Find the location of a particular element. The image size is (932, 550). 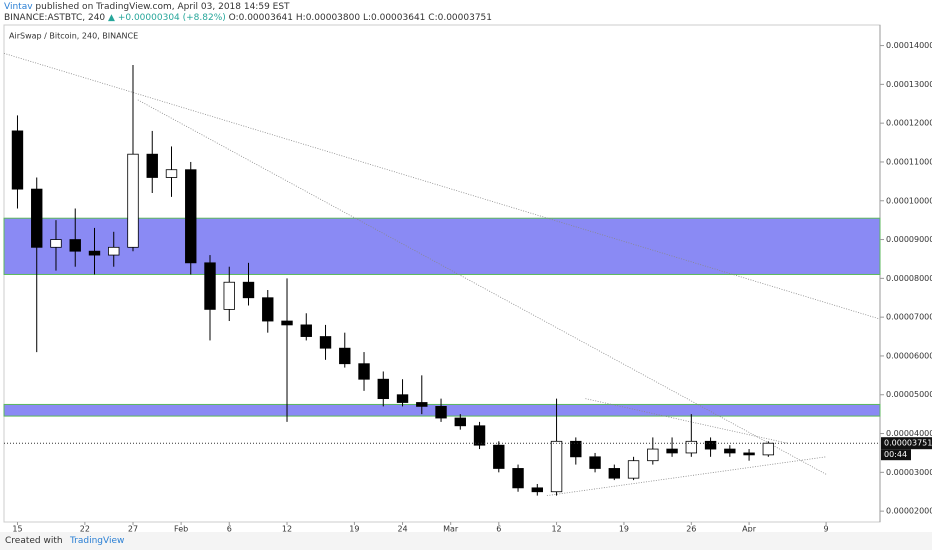

zone is located at coordinates (442, 246).